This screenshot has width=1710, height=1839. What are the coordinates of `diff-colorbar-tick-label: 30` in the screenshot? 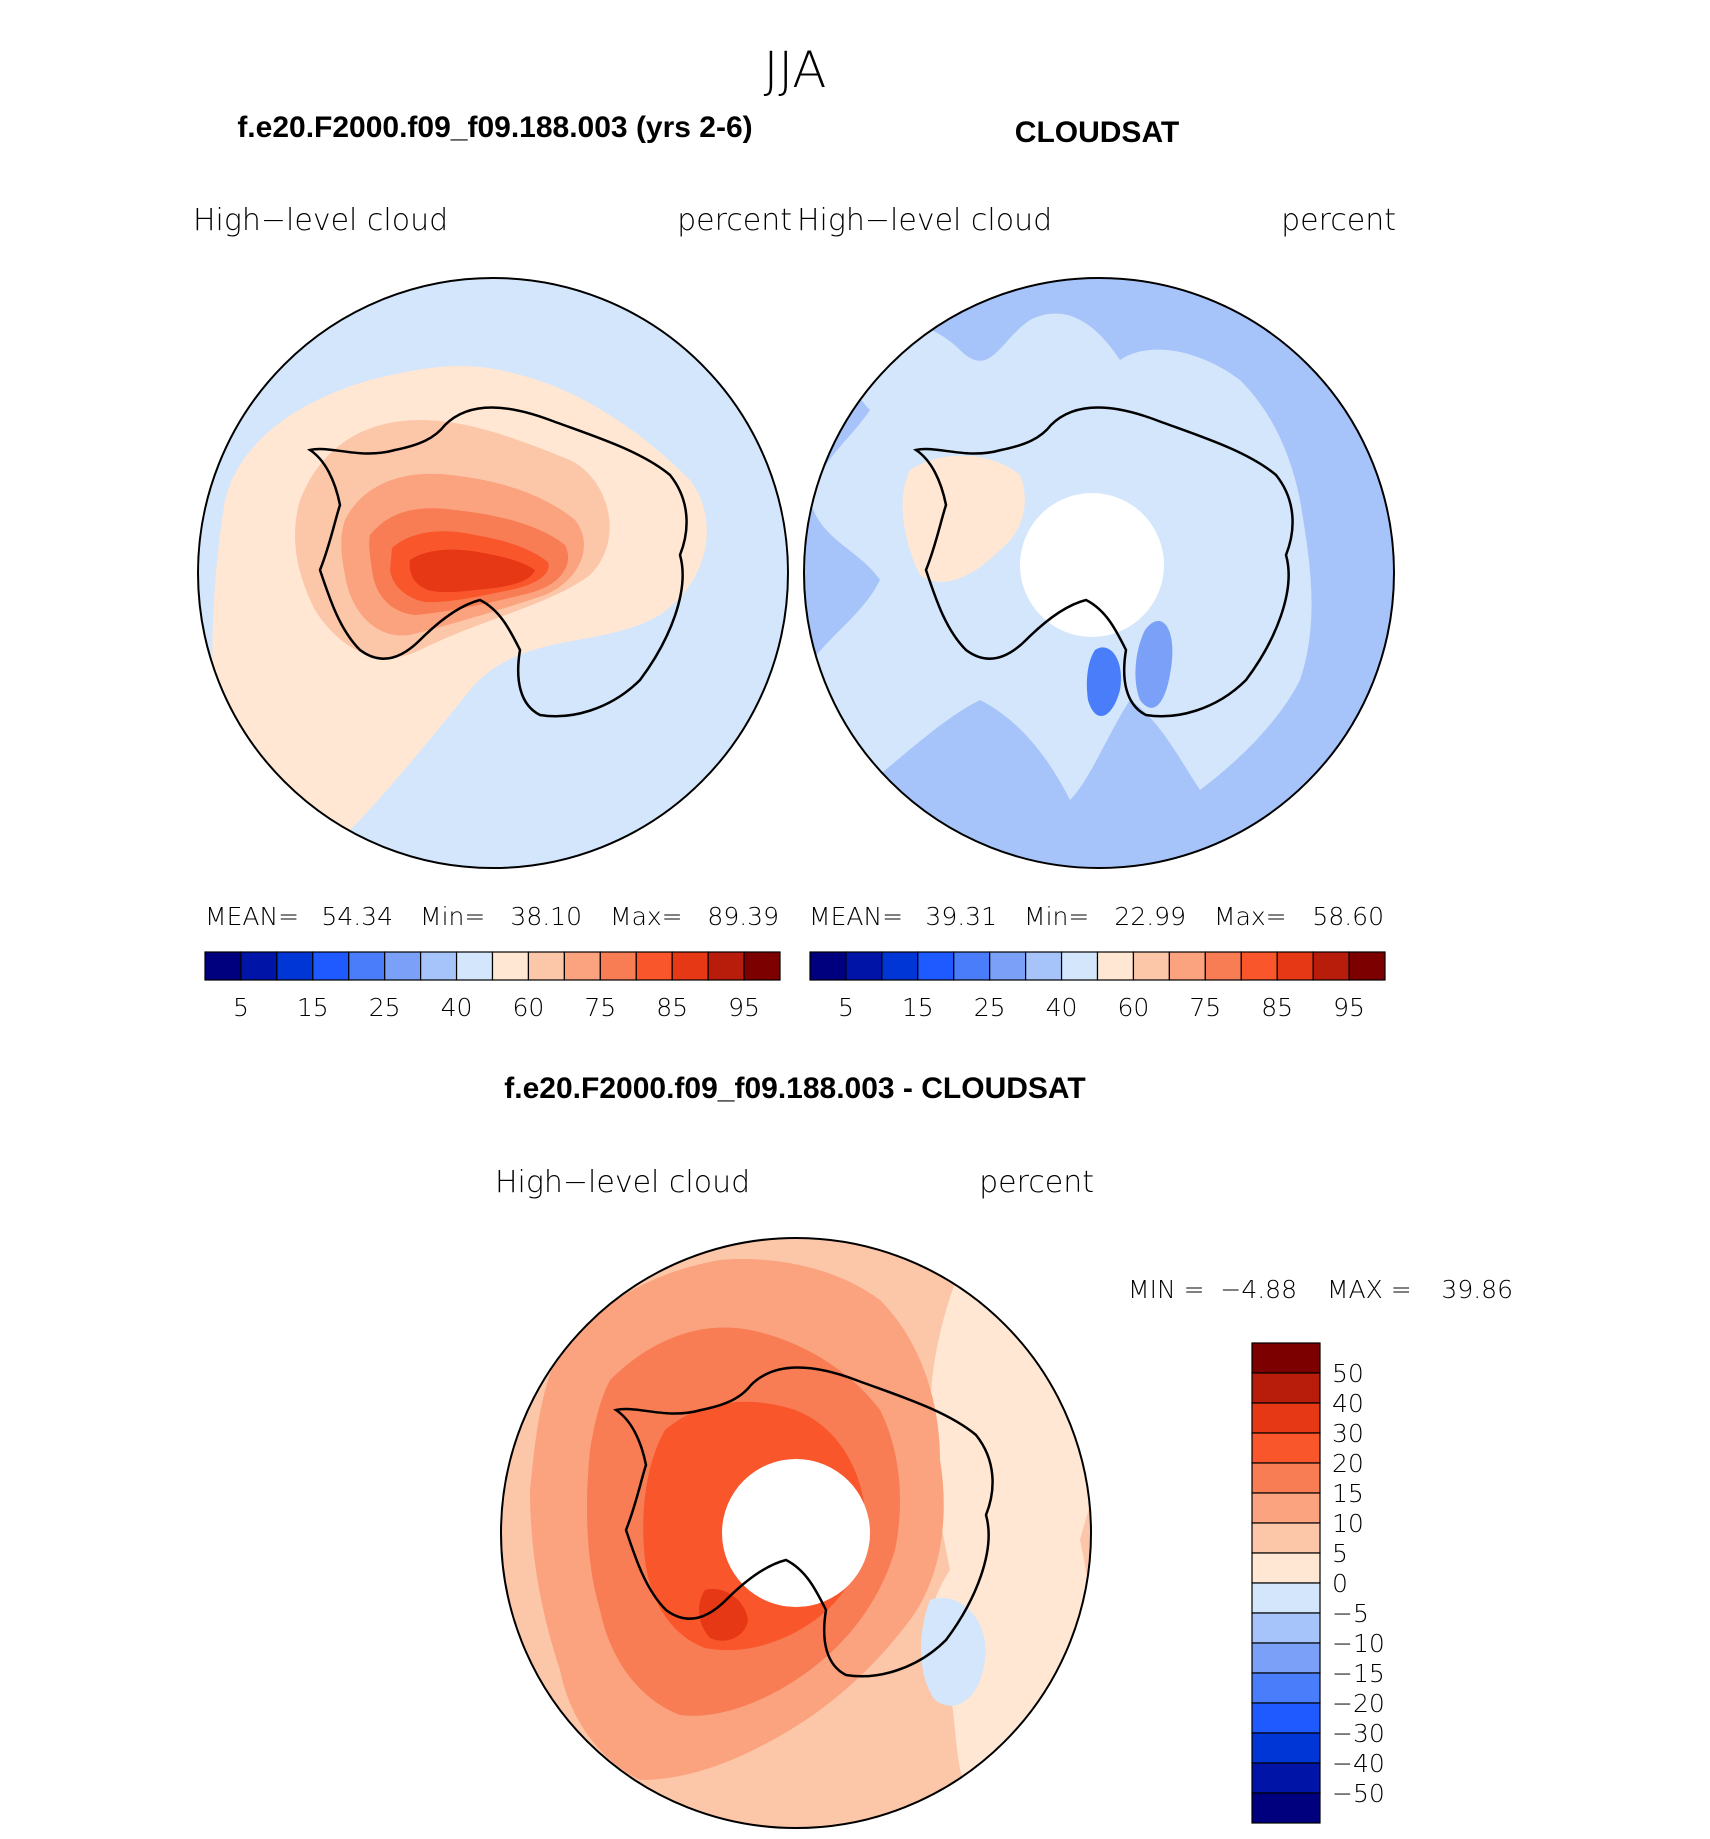 It's located at (1348, 1433).